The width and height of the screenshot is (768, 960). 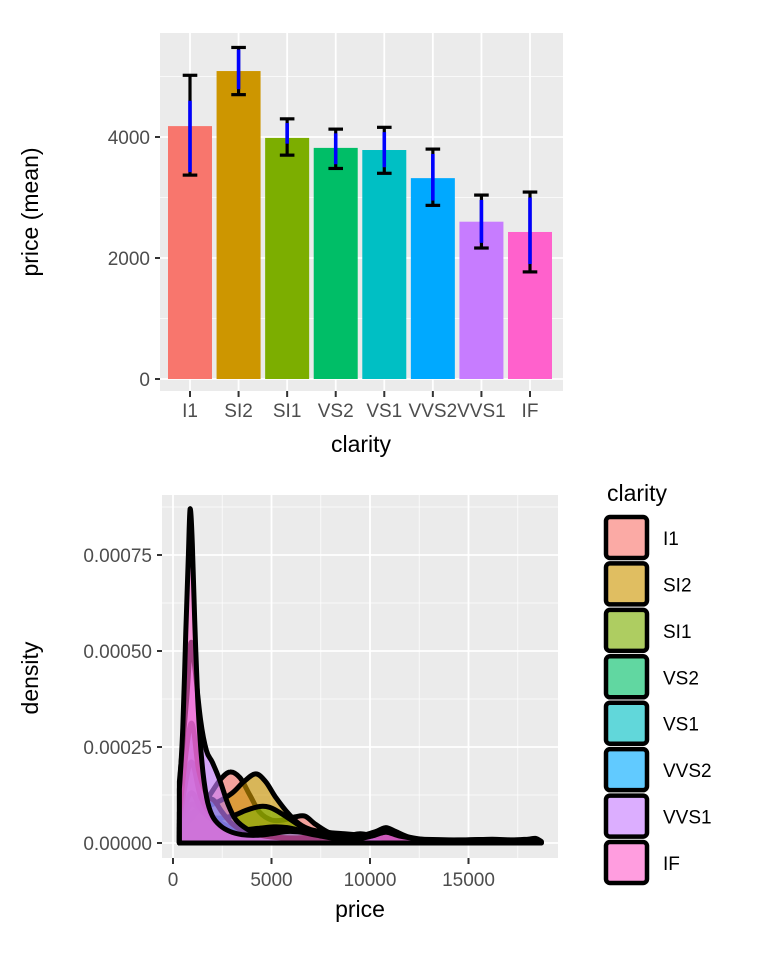 I want to click on y-tick-label: 2000, so click(x=129, y=259).